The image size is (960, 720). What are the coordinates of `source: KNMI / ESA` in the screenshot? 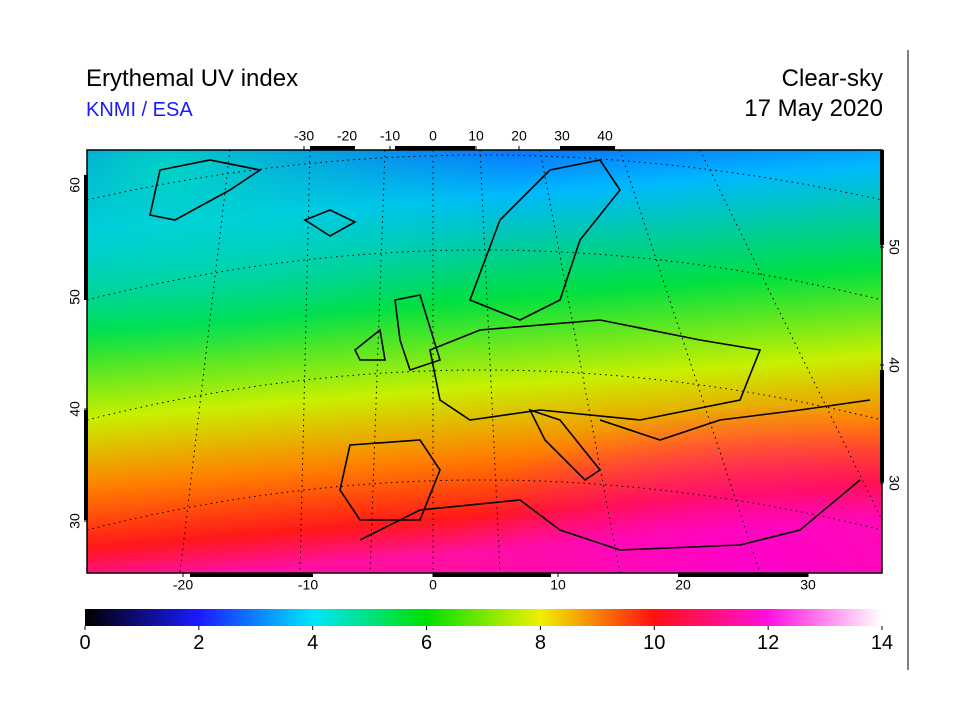 It's located at (139, 110).